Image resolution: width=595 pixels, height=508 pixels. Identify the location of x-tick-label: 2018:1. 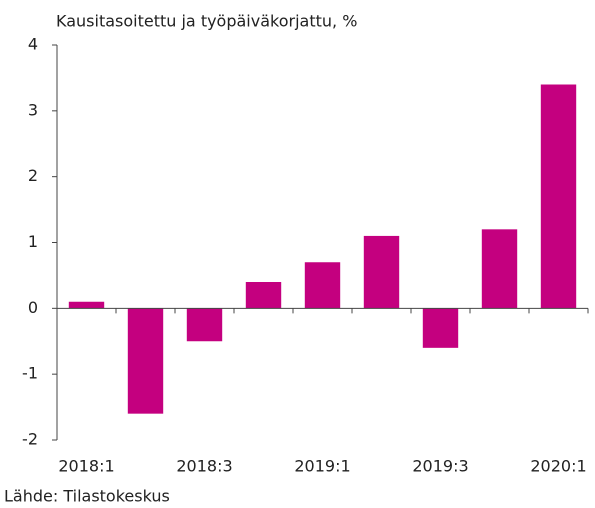
(86, 466).